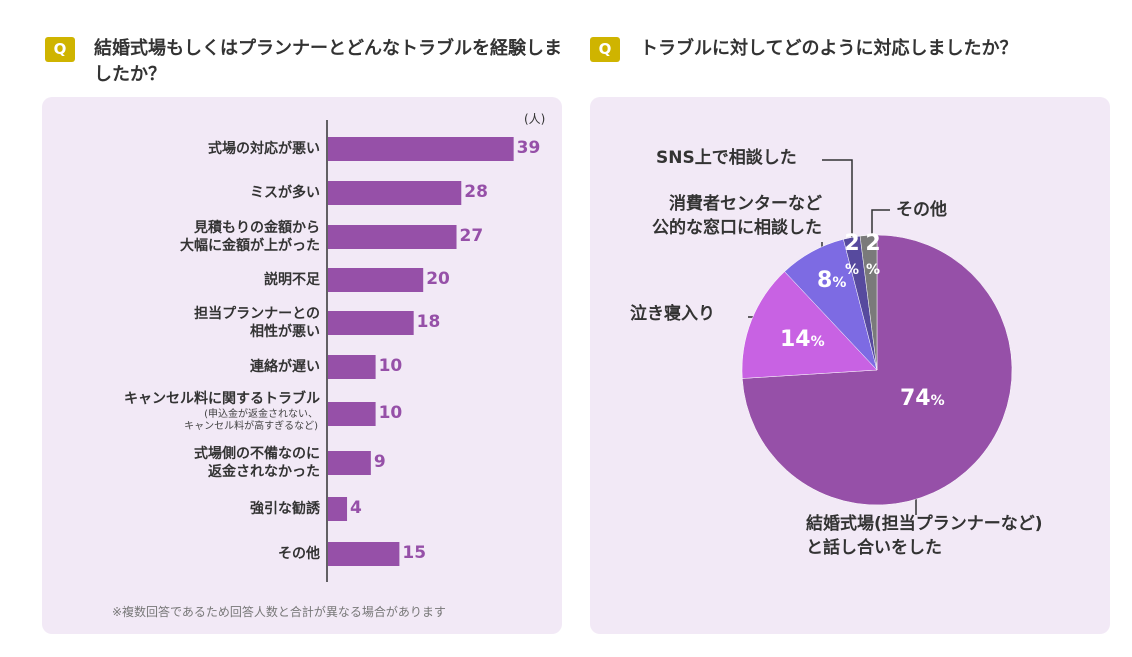 The image size is (1132, 657). What do you see at coordinates (726, 158) in the screenshot?
I see `slice-label: SNS上で相談した` at bounding box center [726, 158].